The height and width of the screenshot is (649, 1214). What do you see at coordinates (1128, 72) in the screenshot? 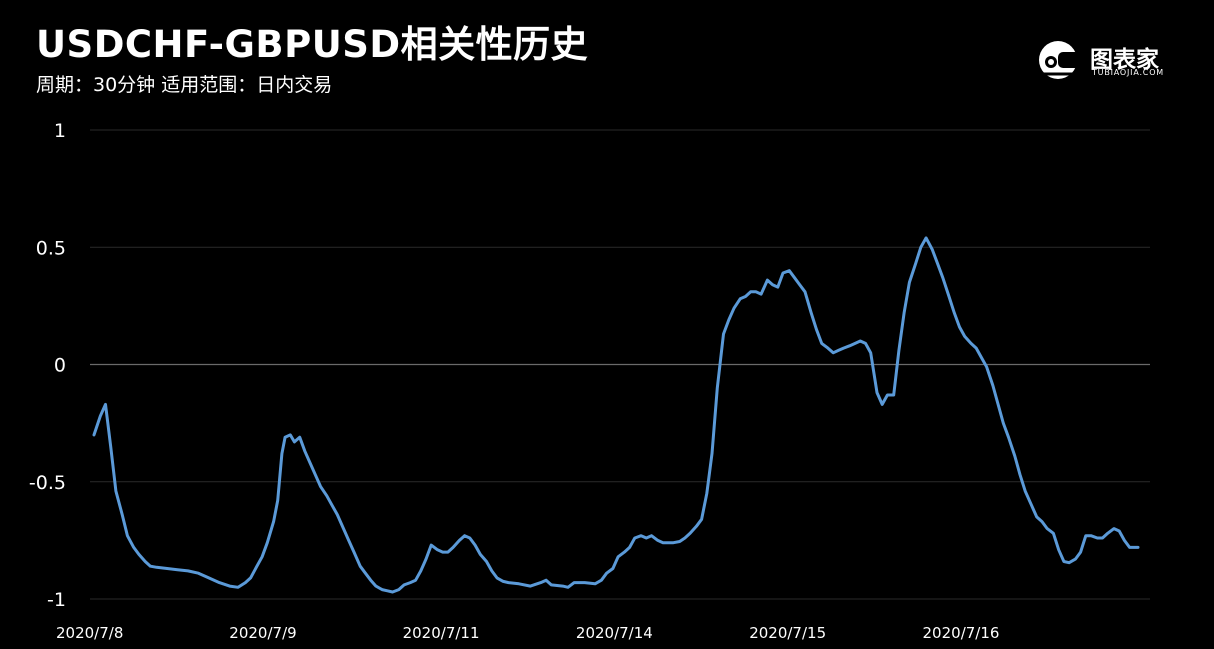
I see `brand-url: TUBIAOJIA.COM` at bounding box center [1128, 72].